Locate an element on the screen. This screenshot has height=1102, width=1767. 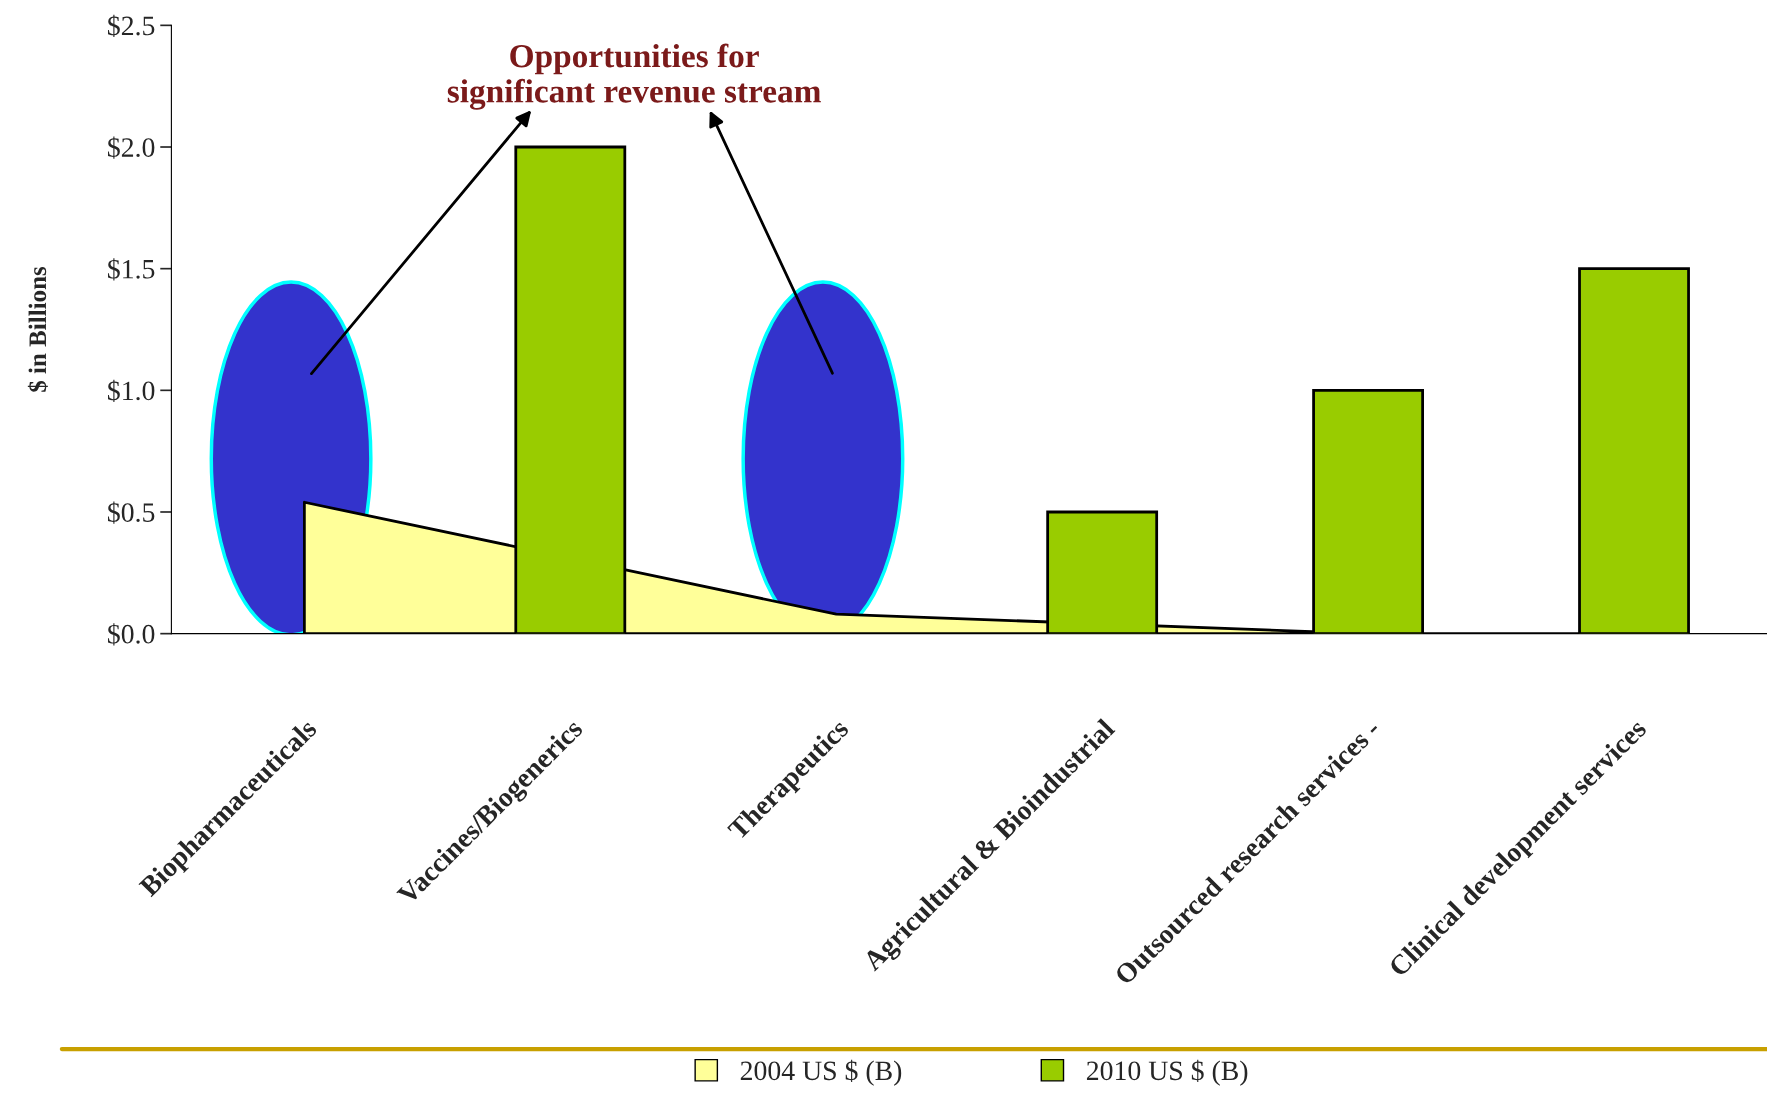
y-tick-label: $0.5 is located at coordinates (131, 512).